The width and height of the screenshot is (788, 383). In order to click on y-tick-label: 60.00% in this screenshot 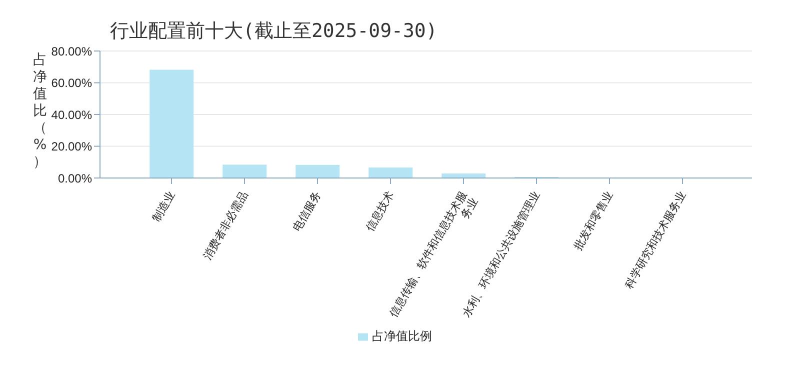, I will do `click(71, 83)`.